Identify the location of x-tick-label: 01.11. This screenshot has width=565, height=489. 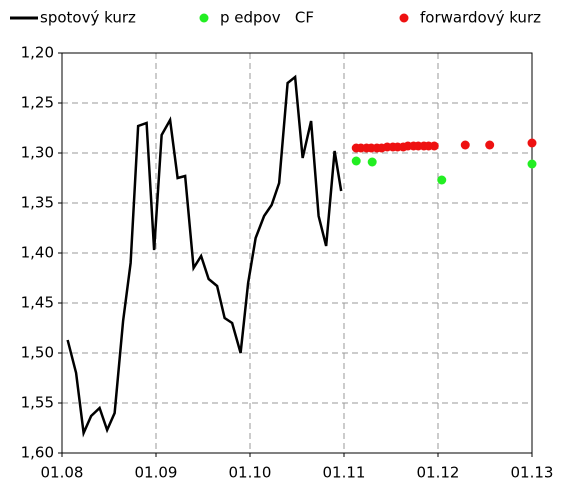
(344, 473).